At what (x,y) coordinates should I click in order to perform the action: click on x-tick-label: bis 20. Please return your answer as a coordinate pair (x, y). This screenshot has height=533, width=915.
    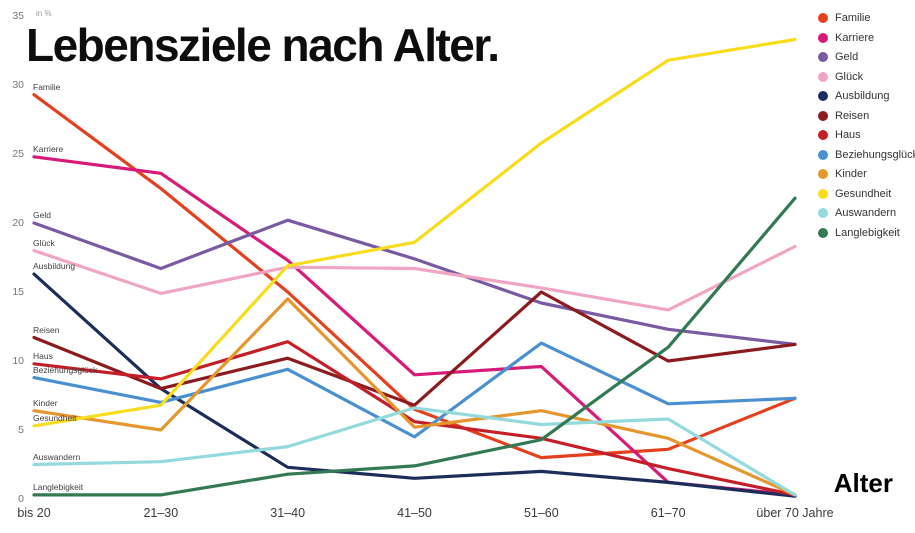
    Looking at the image, I should click on (34, 513).